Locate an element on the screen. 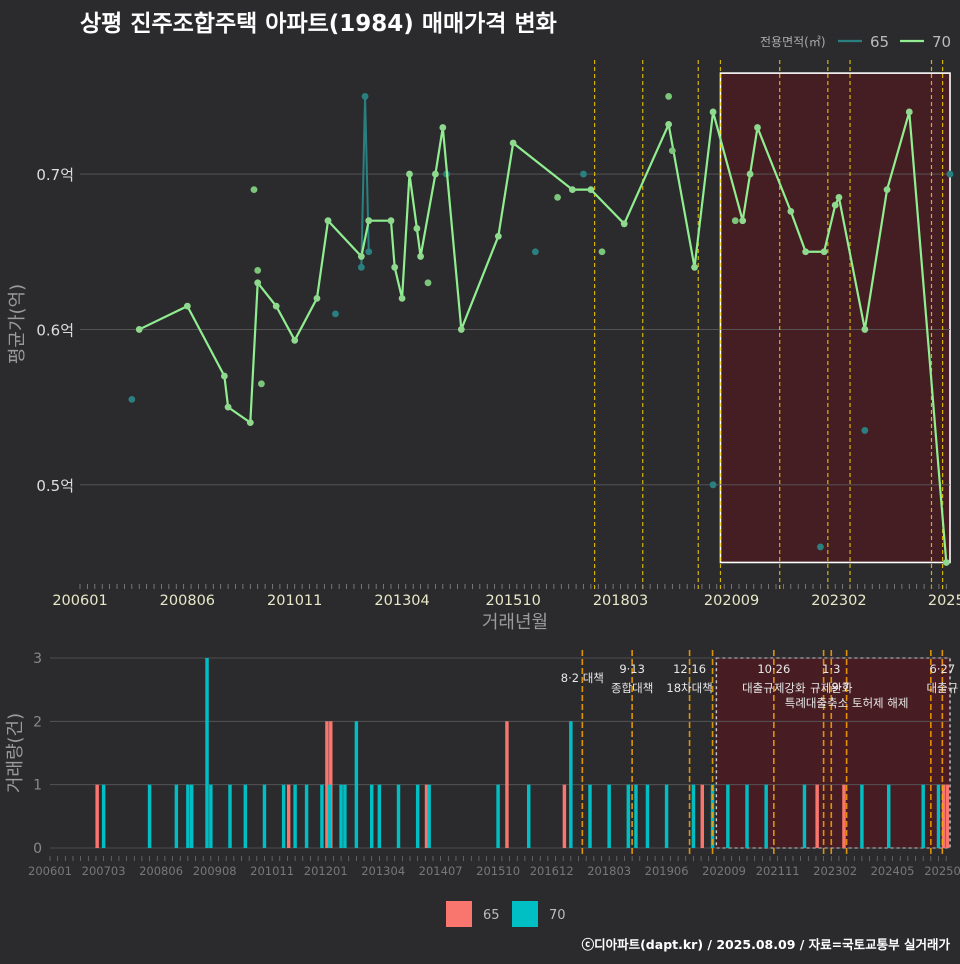 This screenshot has width=960, height=964. chart-title: 상평 진주조합주택 아파트(1984) 매매가격 변화 is located at coordinates (318, 24).